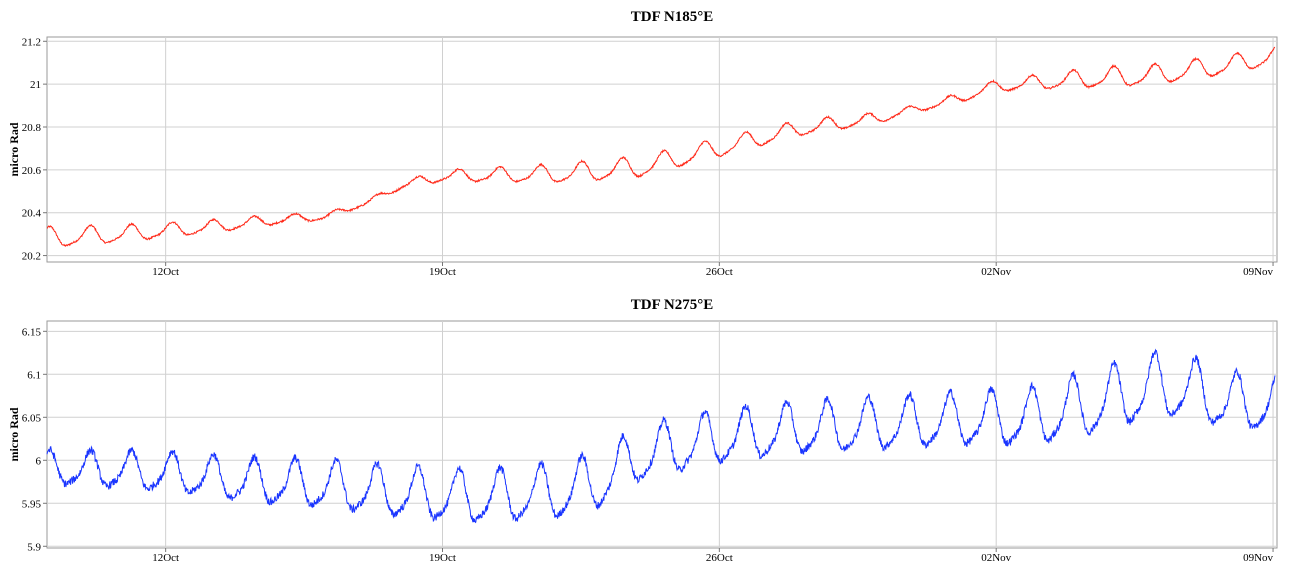 The width and height of the screenshot is (1293, 576). I want to click on y-tick-label: 6.1, so click(34, 375).